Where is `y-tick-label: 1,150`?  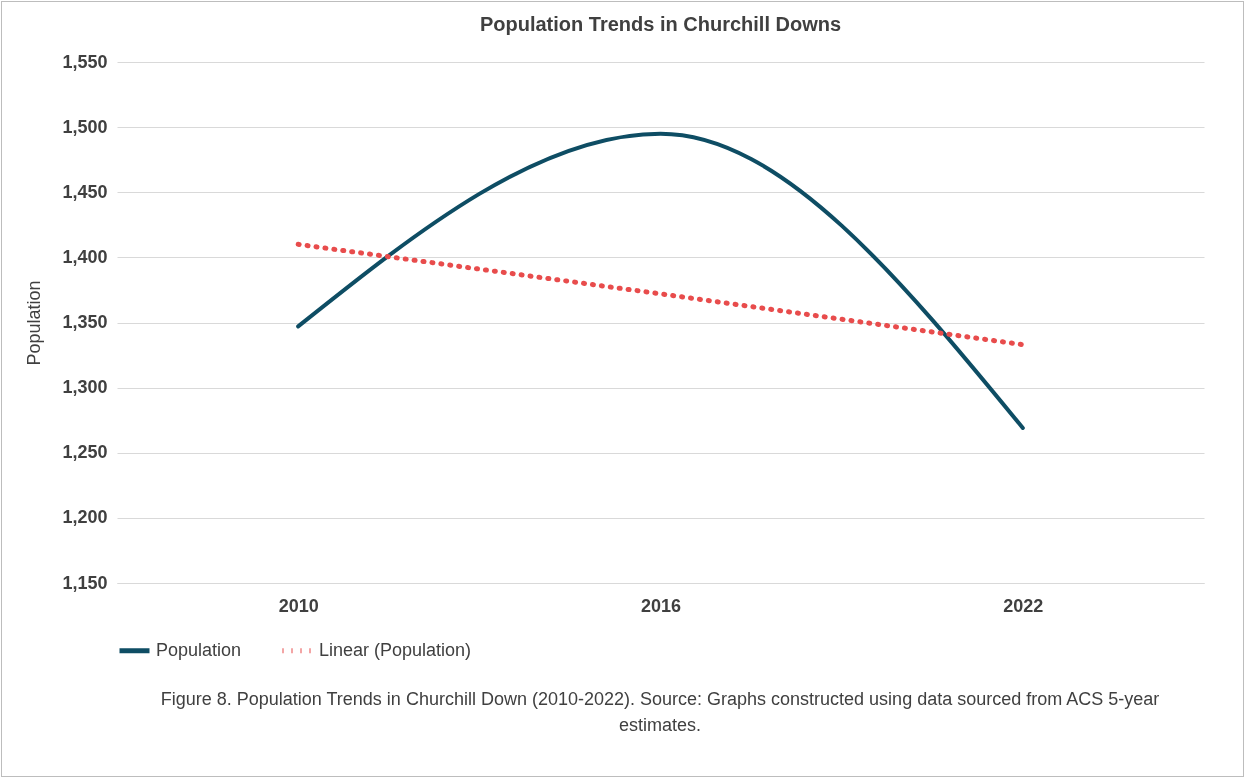
y-tick-label: 1,150 is located at coordinates (85, 582).